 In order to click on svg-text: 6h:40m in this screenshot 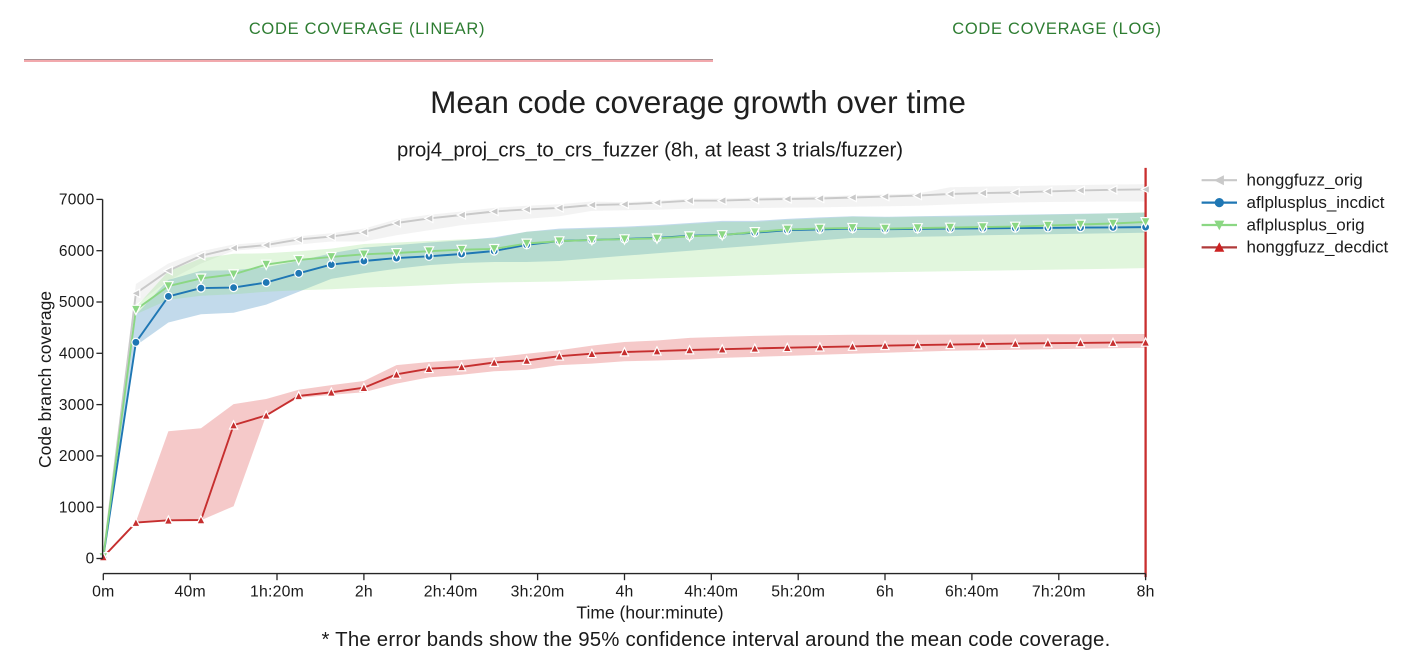, I will do `click(972, 592)`.